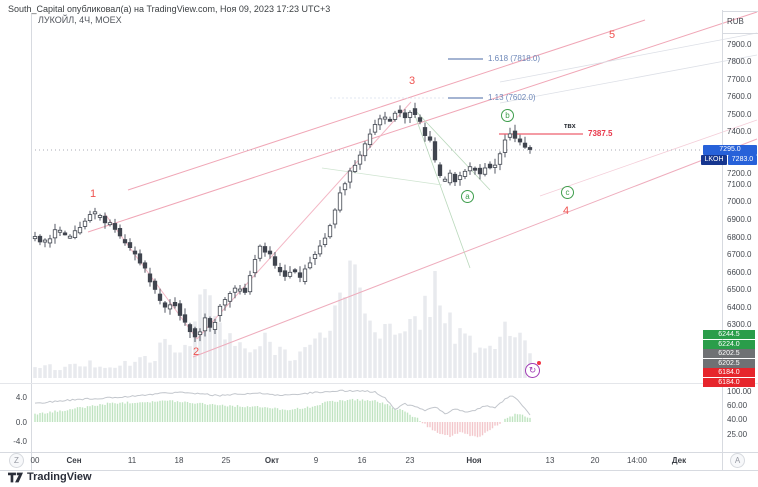  What do you see at coordinates (737, 419) in the screenshot?
I see `osc-right-tick: 40.00` at bounding box center [737, 419].